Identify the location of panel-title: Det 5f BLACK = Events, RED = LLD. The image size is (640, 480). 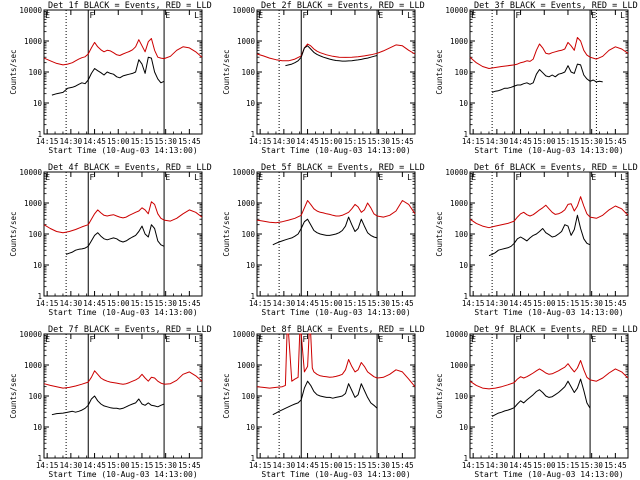
(343, 168).